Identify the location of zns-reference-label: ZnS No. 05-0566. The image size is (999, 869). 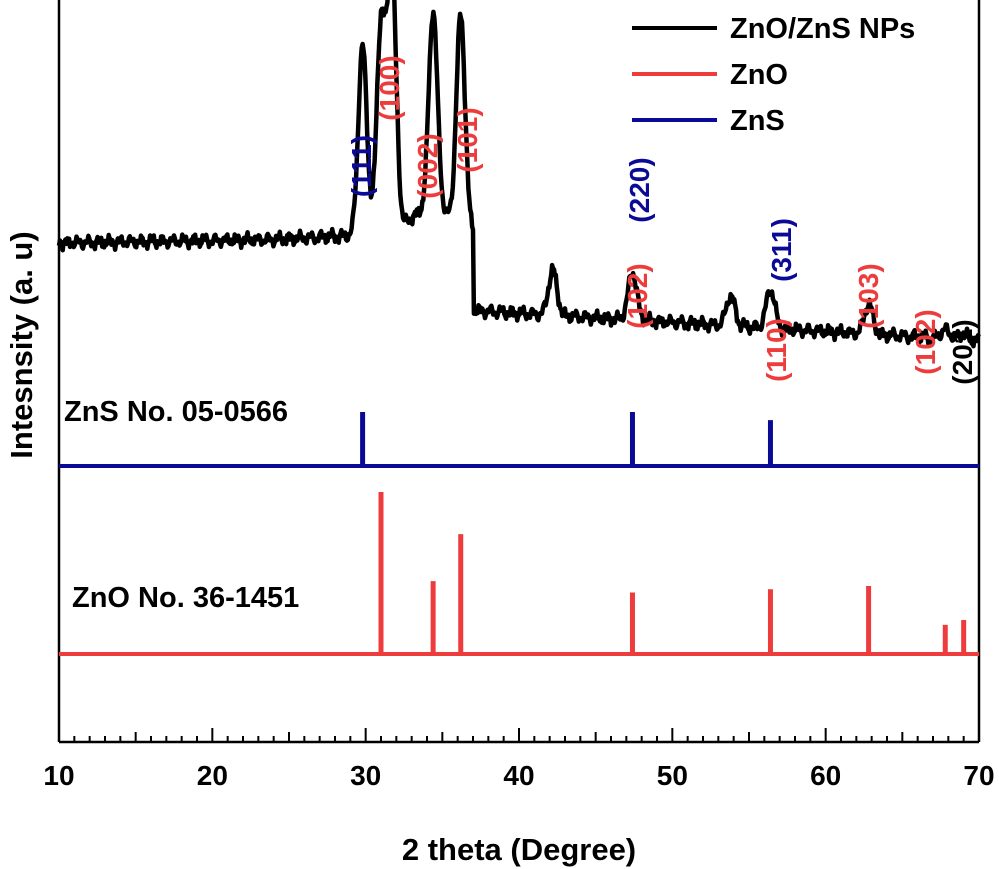
(176, 412).